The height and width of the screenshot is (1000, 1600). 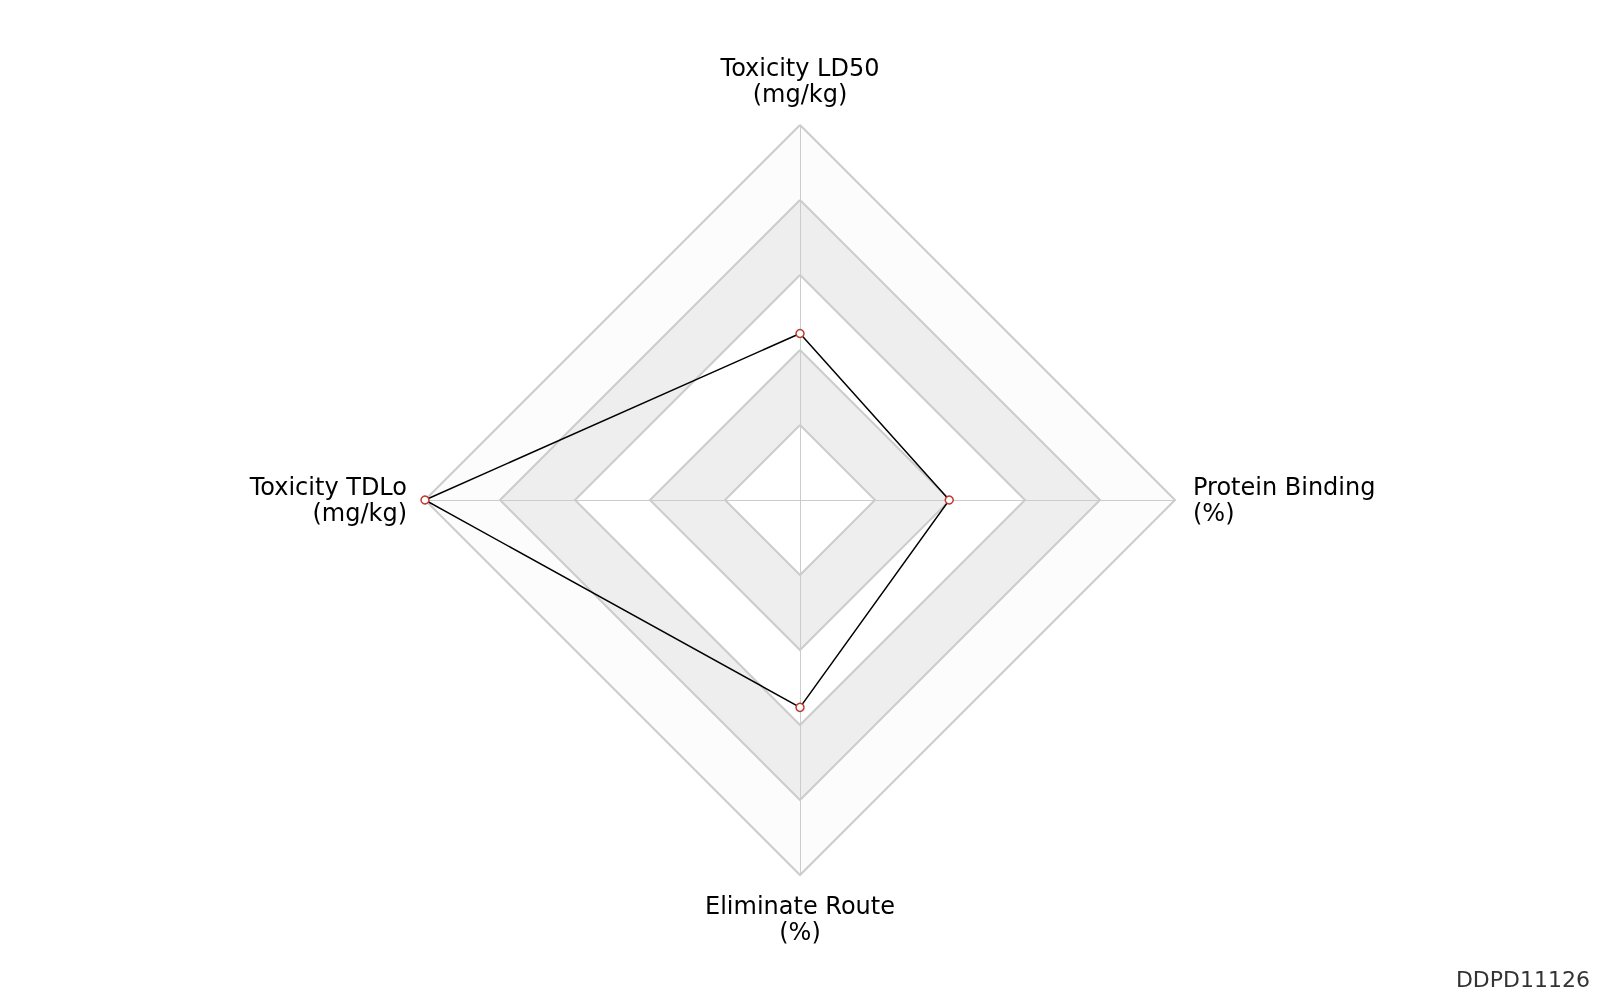 I want to click on spoke-label: Protein Binding (%), so click(x=1284, y=500).